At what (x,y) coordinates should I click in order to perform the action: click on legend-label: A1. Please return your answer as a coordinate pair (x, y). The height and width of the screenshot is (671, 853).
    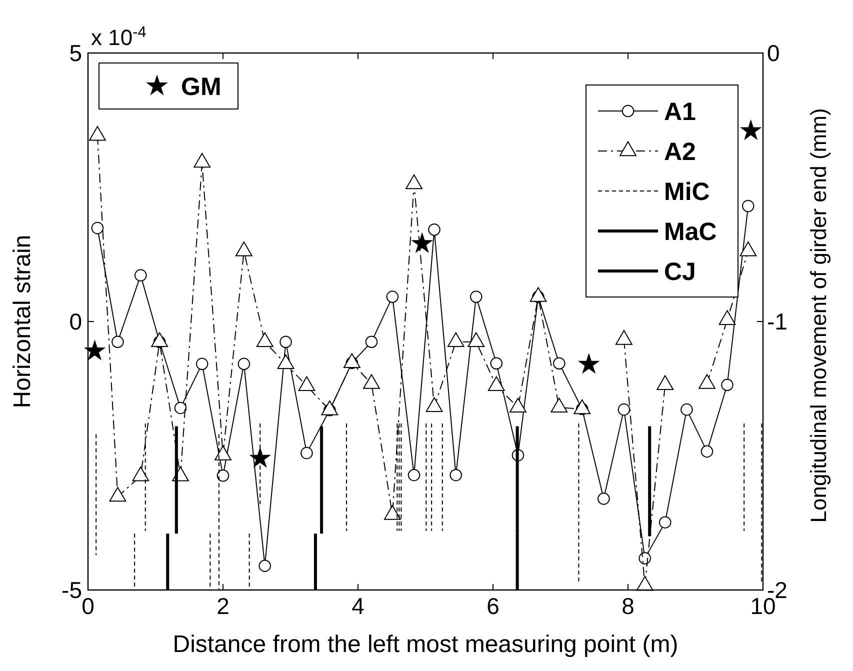
    Looking at the image, I should click on (680, 112).